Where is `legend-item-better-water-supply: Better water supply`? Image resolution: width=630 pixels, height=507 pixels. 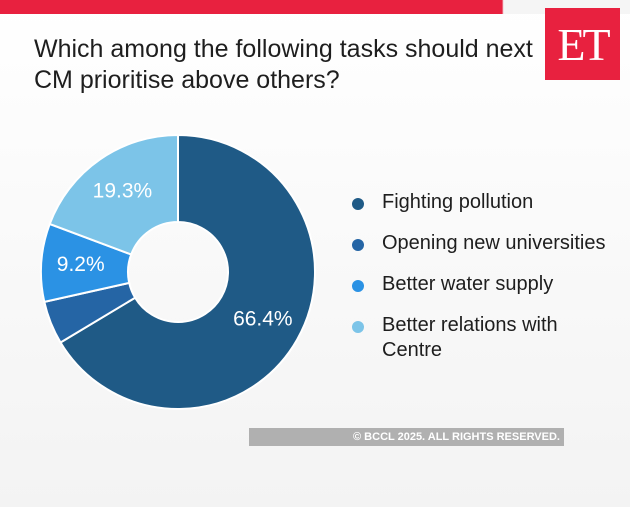 legend-item-better-water-supply: Better water supply is located at coordinates (487, 284).